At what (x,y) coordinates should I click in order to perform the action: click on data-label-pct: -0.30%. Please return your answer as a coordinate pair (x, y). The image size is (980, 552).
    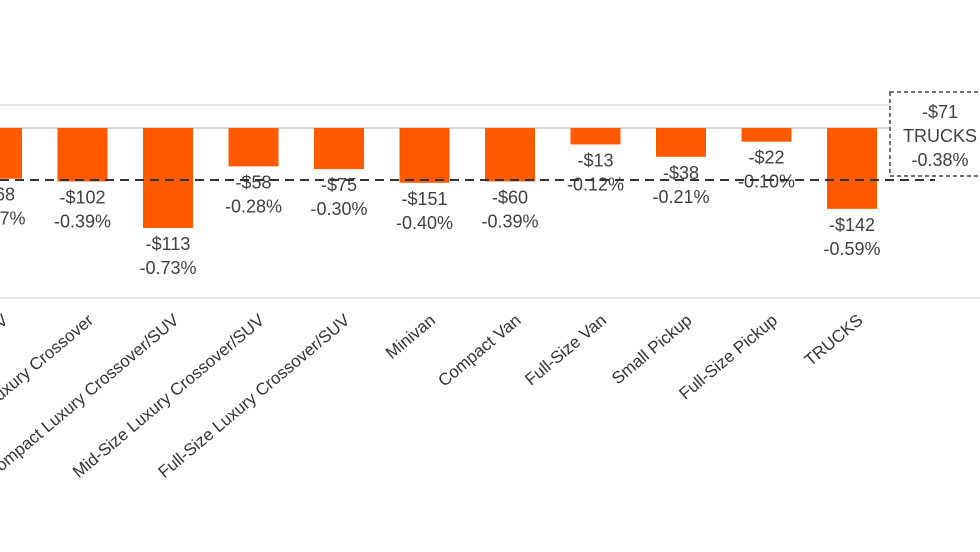
    Looking at the image, I should click on (338, 209).